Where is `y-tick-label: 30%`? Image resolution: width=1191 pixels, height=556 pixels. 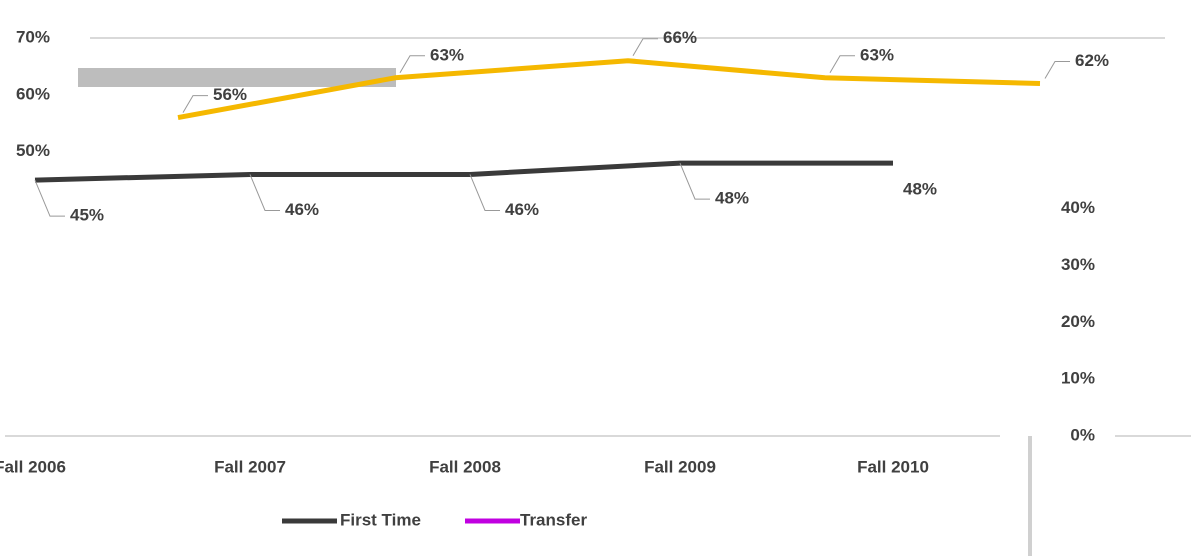 y-tick-label: 30% is located at coordinates (1078, 264).